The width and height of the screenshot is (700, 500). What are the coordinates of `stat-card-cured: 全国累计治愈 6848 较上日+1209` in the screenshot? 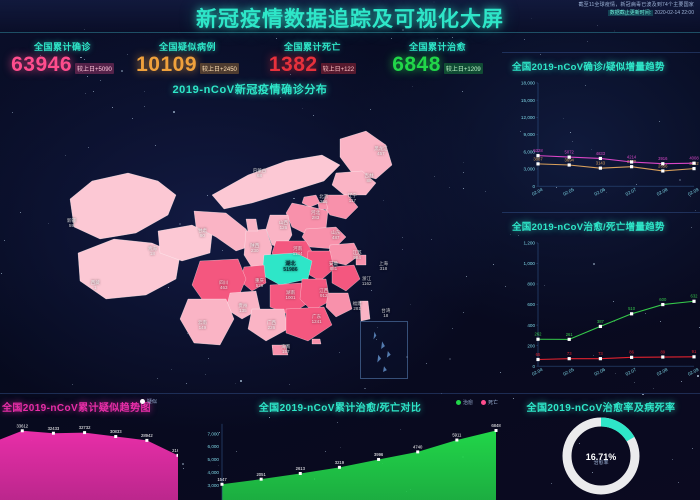 It's located at (437, 57).